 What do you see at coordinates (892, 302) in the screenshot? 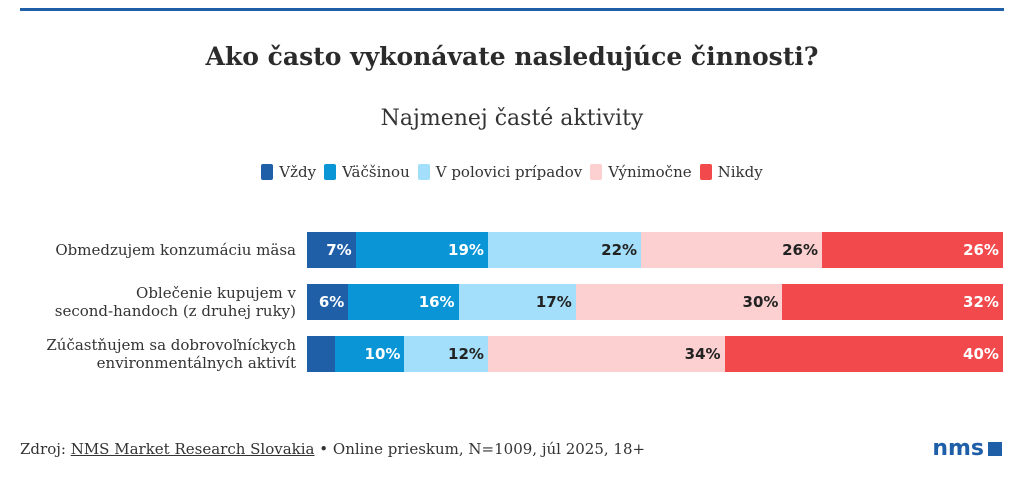
I see `bar-segment: 32%` at bounding box center [892, 302].